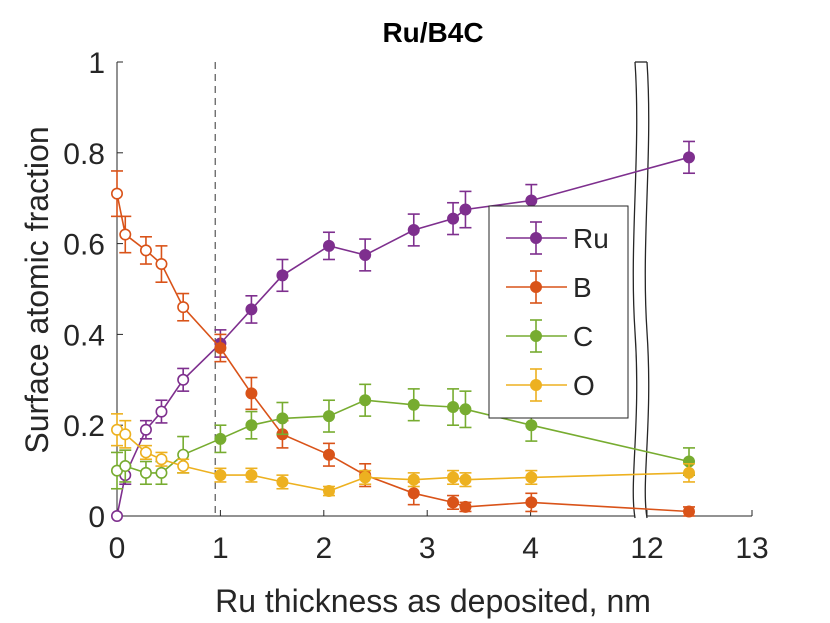 The width and height of the screenshot is (830, 623). What do you see at coordinates (582, 287) in the screenshot?
I see `legend-label: B` at bounding box center [582, 287].